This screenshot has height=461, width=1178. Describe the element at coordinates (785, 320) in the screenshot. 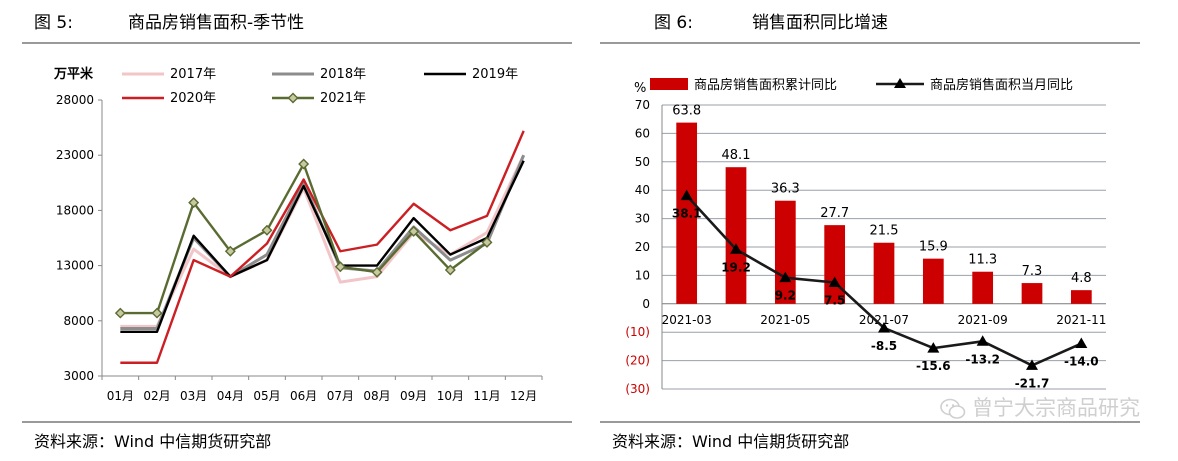

I see `x-tick-label: 2021-05` at that location.